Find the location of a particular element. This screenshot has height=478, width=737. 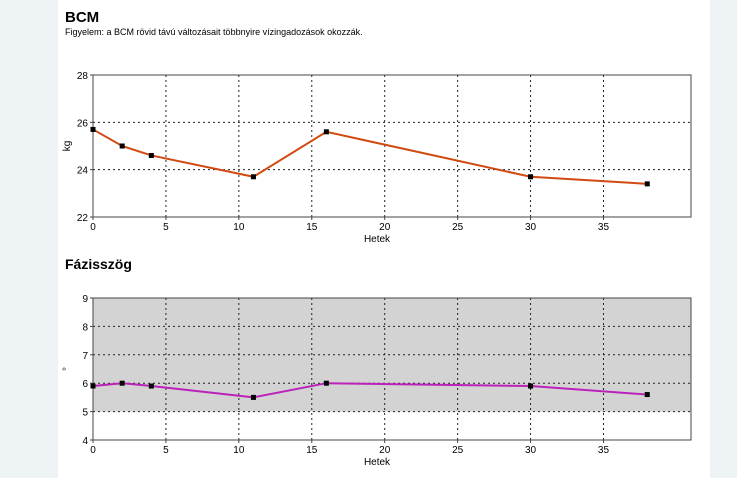

bcm-y-tick-label: 28 is located at coordinates (83, 76).